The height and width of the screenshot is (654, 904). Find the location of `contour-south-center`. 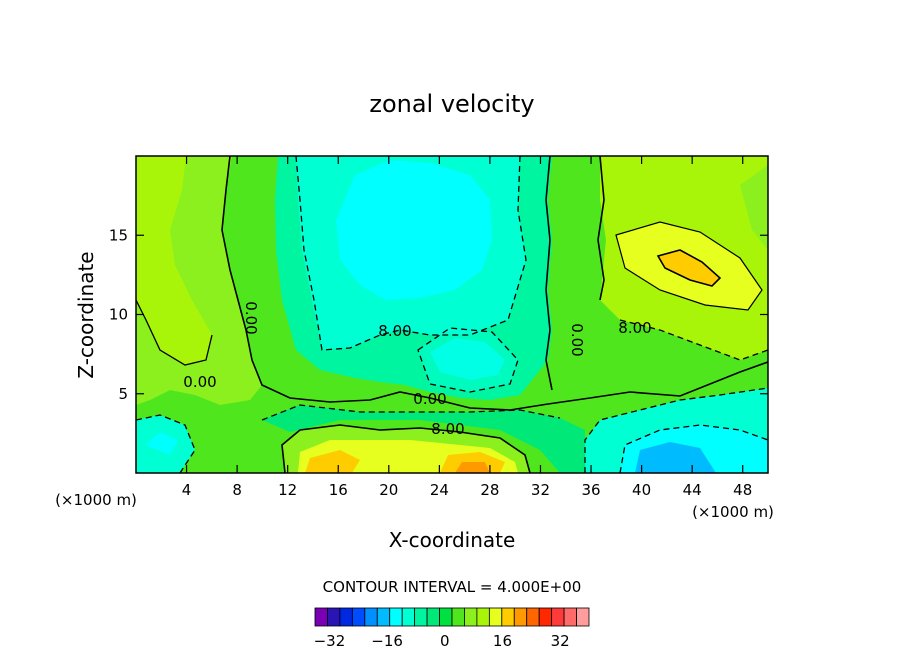

contour-south-center is located at coordinates (406, 448).